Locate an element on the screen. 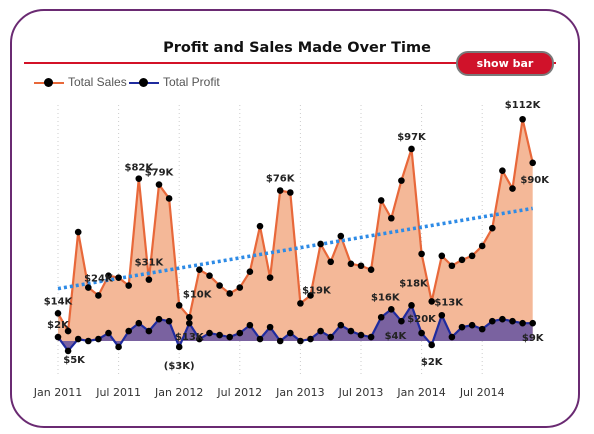 This screenshot has height=434, width=594. data-label: $24K is located at coordinates (99, 278).